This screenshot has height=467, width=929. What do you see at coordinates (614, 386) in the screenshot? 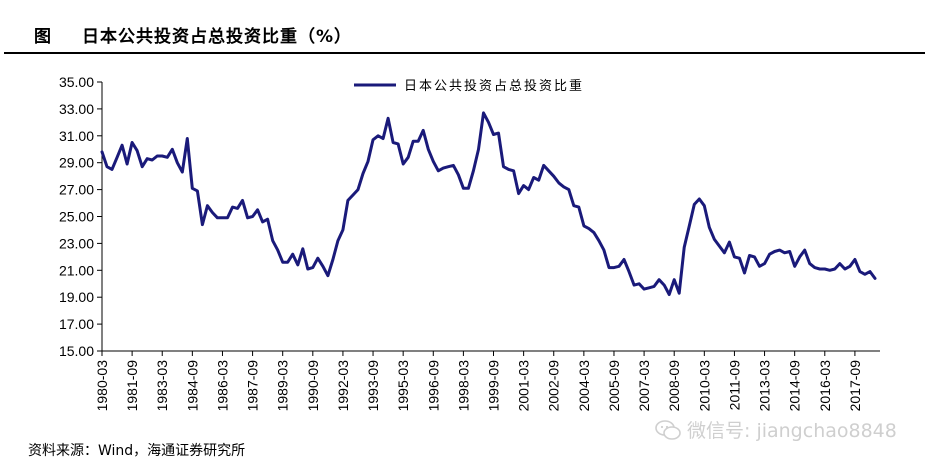
I see `x-tick-label: 2005-09` at bounding box center [614, 386].